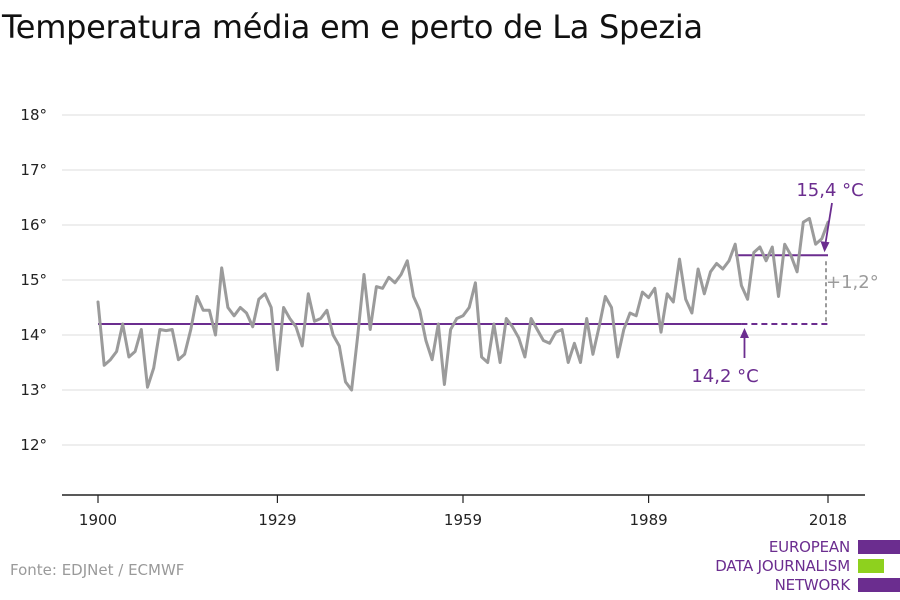 Image resolution: width=900 pixels, height=600 pixels. What do you see at coordinates (879, 585) in the screenshot?
I see `logo-bar-purple-bottom` at bounding box center [879, 585].